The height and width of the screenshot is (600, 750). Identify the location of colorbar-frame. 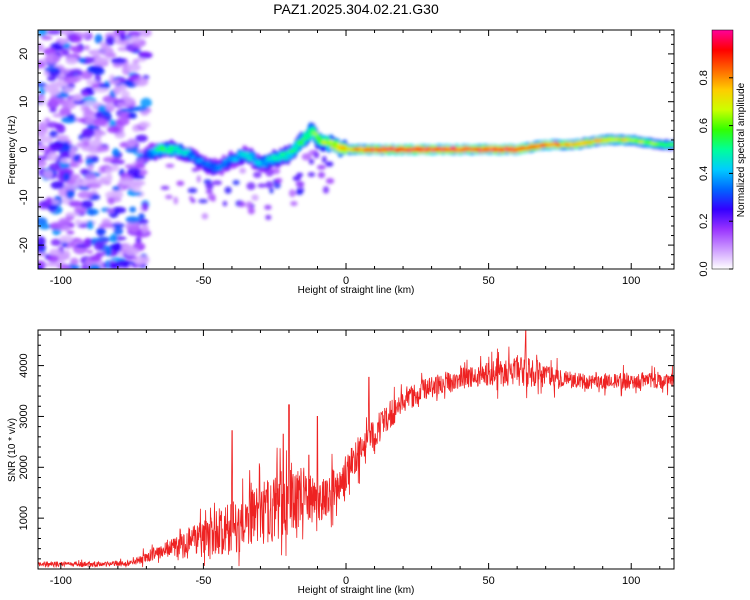
(722, 149).